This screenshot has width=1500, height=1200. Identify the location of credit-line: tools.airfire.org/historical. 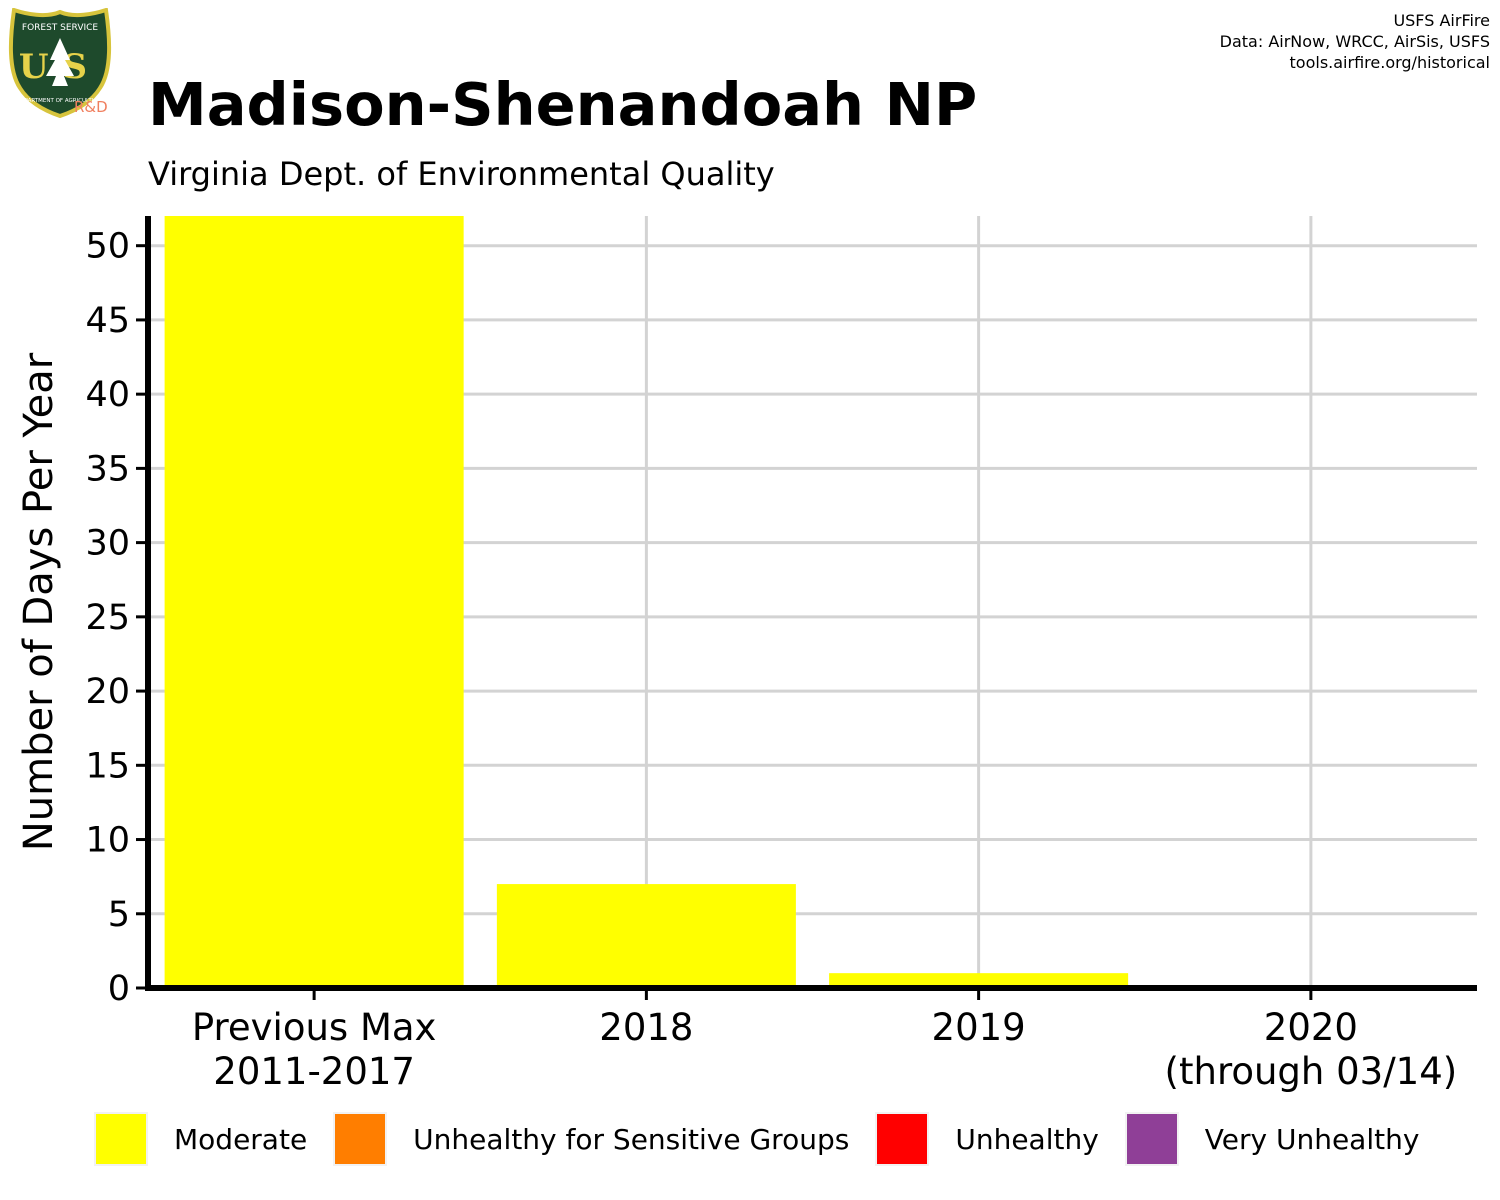
(1389, 62).